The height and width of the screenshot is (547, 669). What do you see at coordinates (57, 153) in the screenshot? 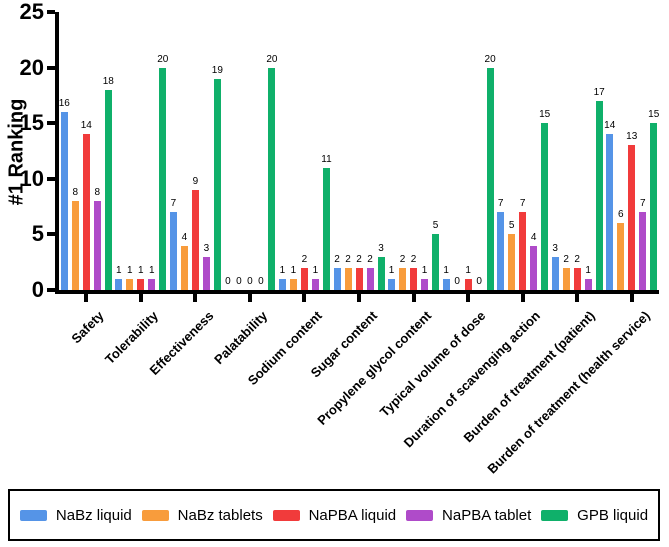
I see `y-axis-line` at bounding box center [57, 153].